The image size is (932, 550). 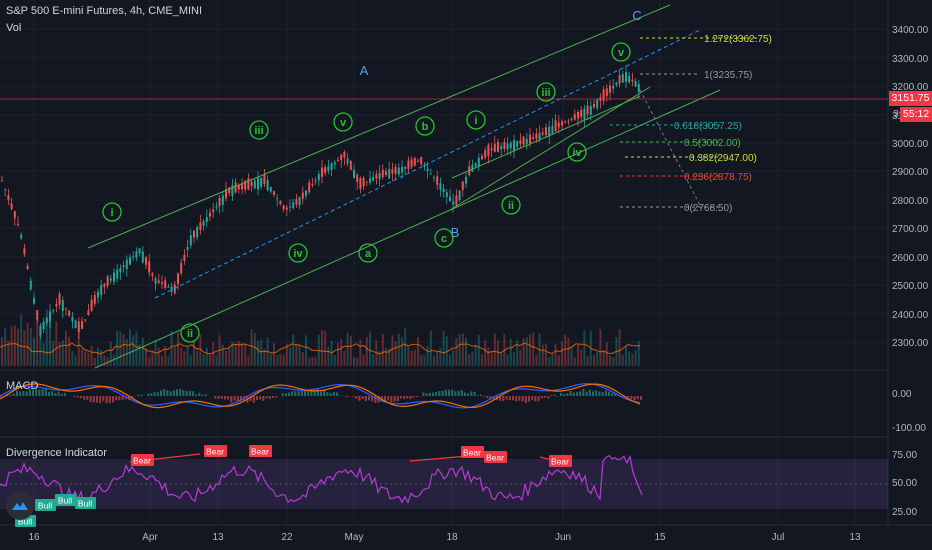 I want to click on fib-level-label: 0.236(2878.75), so click(x=718, y=177).